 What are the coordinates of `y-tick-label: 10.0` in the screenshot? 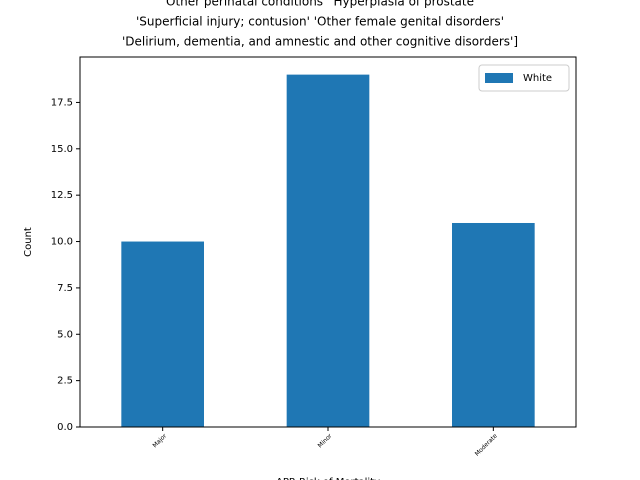 It's located at (62, 242).